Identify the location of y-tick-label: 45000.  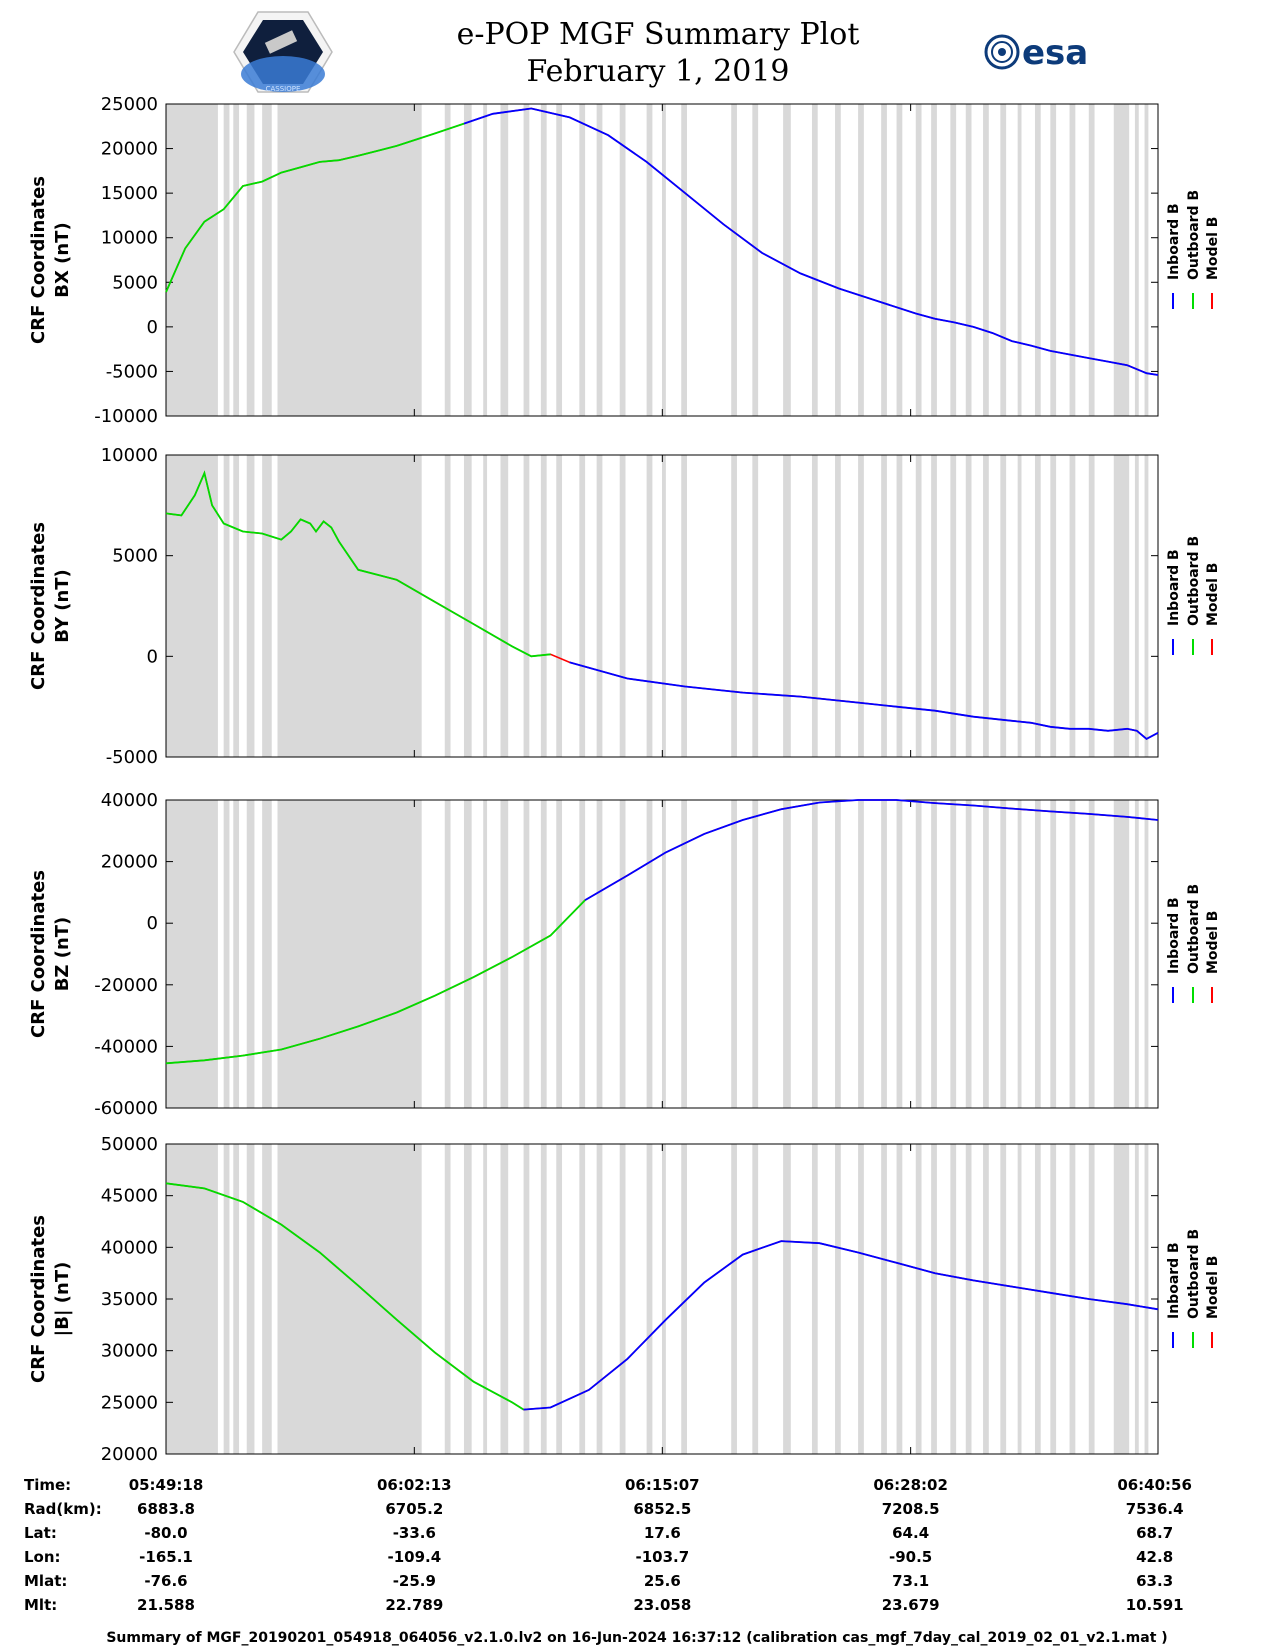
(129, 1196).